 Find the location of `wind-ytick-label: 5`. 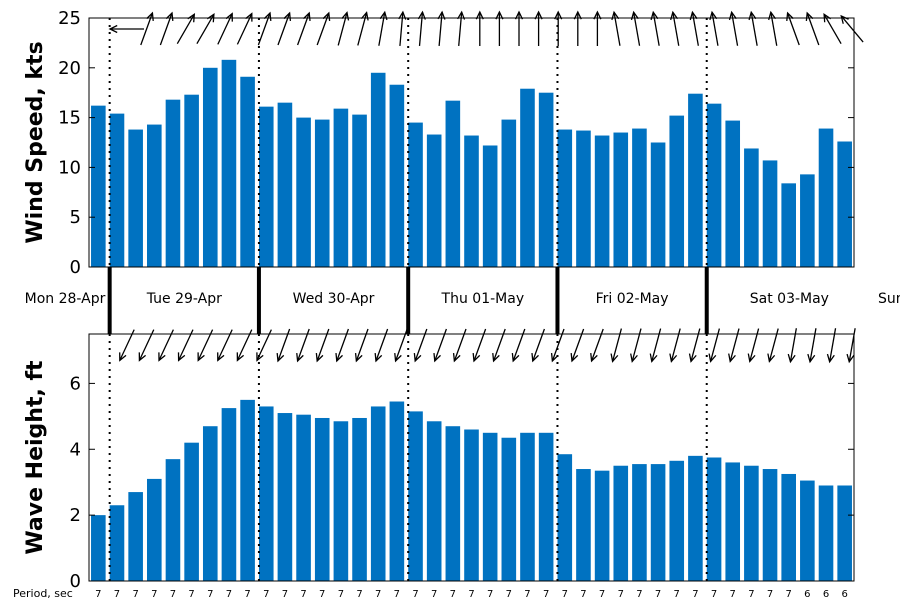

wind-ytick-label: 5 is located at coordinates (75, 217).